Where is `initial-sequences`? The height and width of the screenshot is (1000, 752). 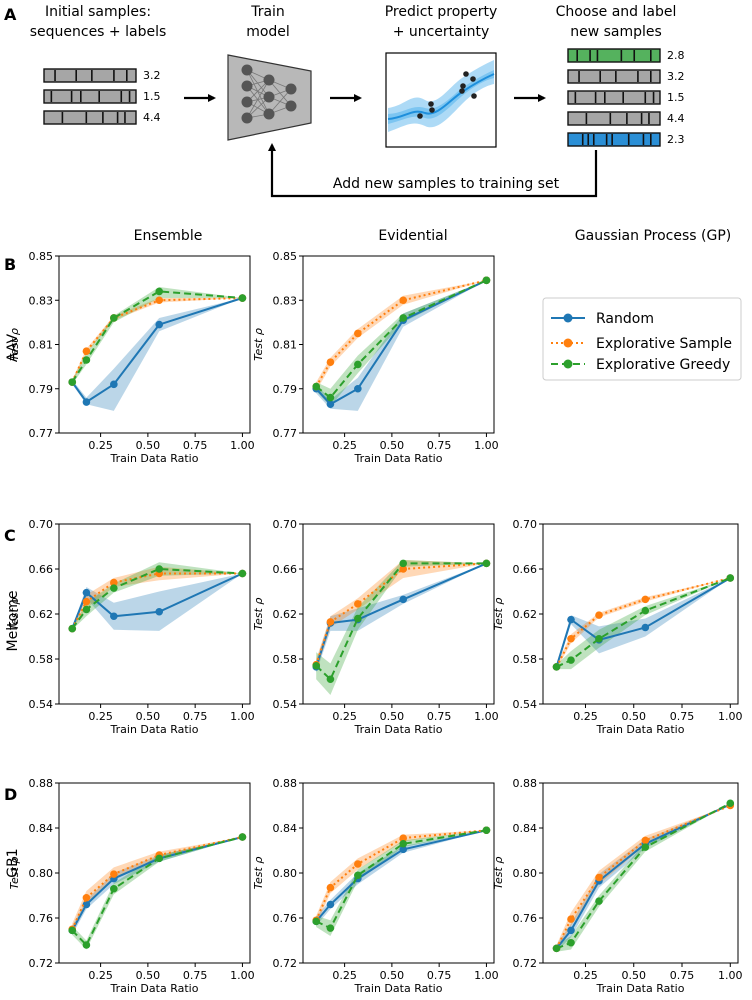 initial-sequences is located at coordinates (90, 96).